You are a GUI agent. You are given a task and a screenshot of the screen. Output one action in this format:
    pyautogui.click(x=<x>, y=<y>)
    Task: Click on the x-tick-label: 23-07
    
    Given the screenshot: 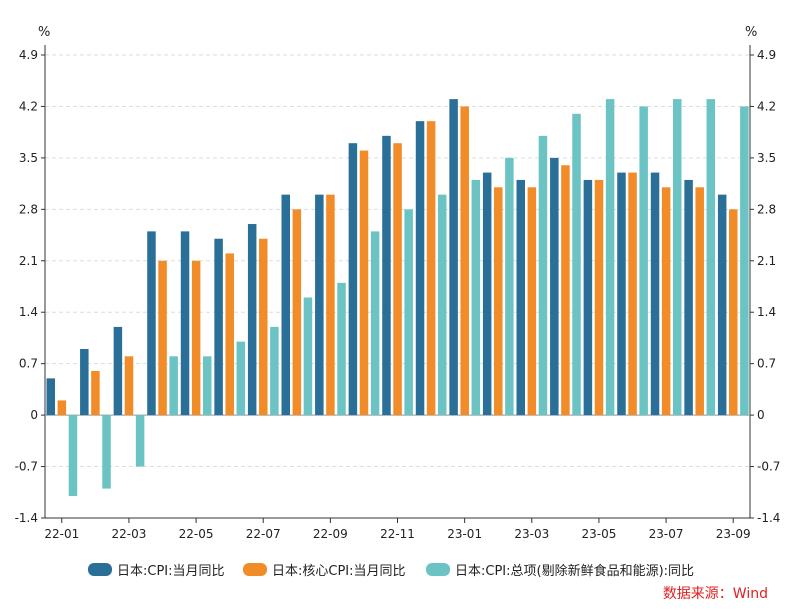 What is the action you would take?
    pyautogui.click(x=666, y=534)
    